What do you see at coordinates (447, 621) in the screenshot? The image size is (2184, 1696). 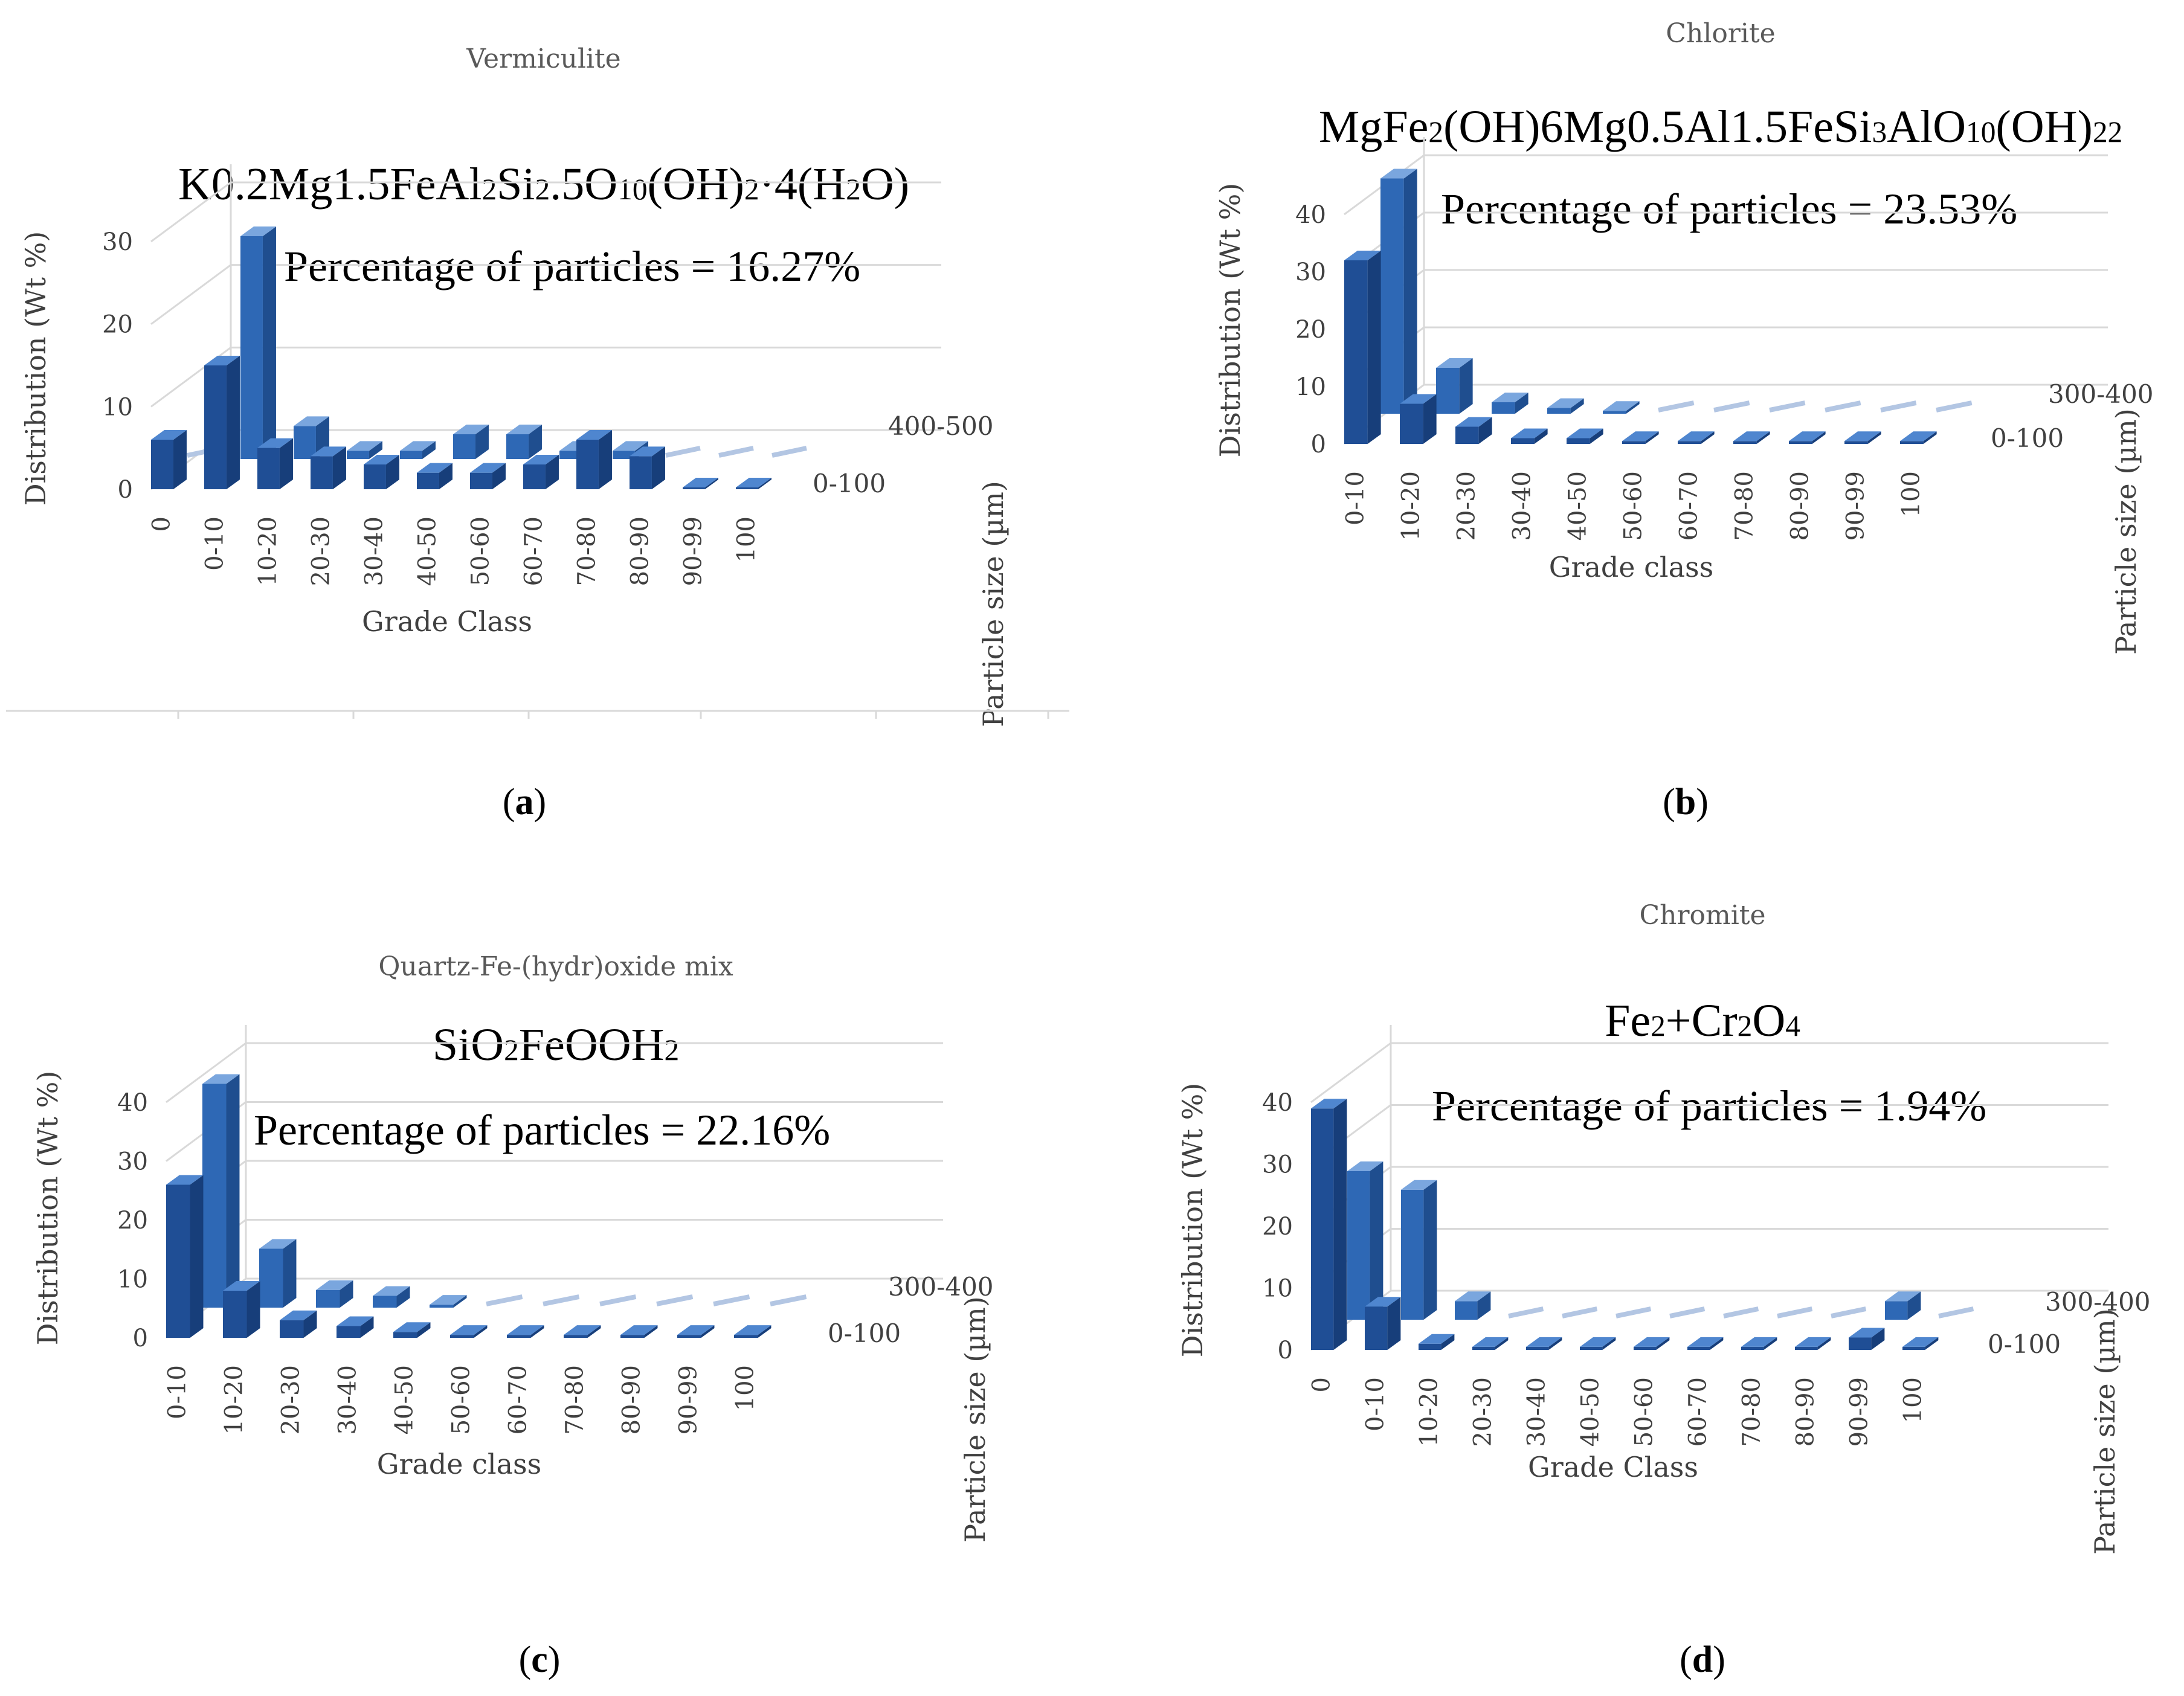 I see `x-axis-title: Grade Class` at bounding box center [447, 621].